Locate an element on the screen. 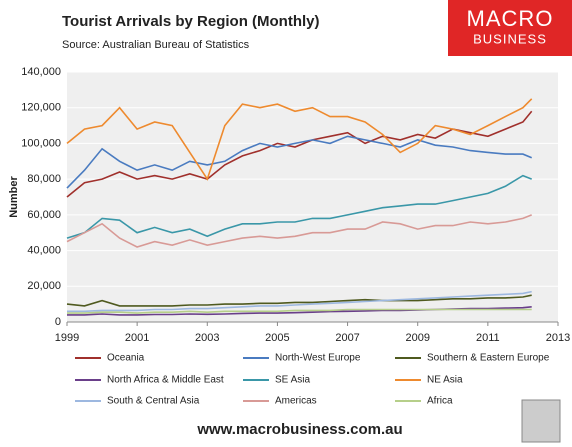 Image resolution: width=572 pixels, height=447 pixels. chart-subtitle: Source: Australian Bureau of Statistics is located at coordinates (156, 45).